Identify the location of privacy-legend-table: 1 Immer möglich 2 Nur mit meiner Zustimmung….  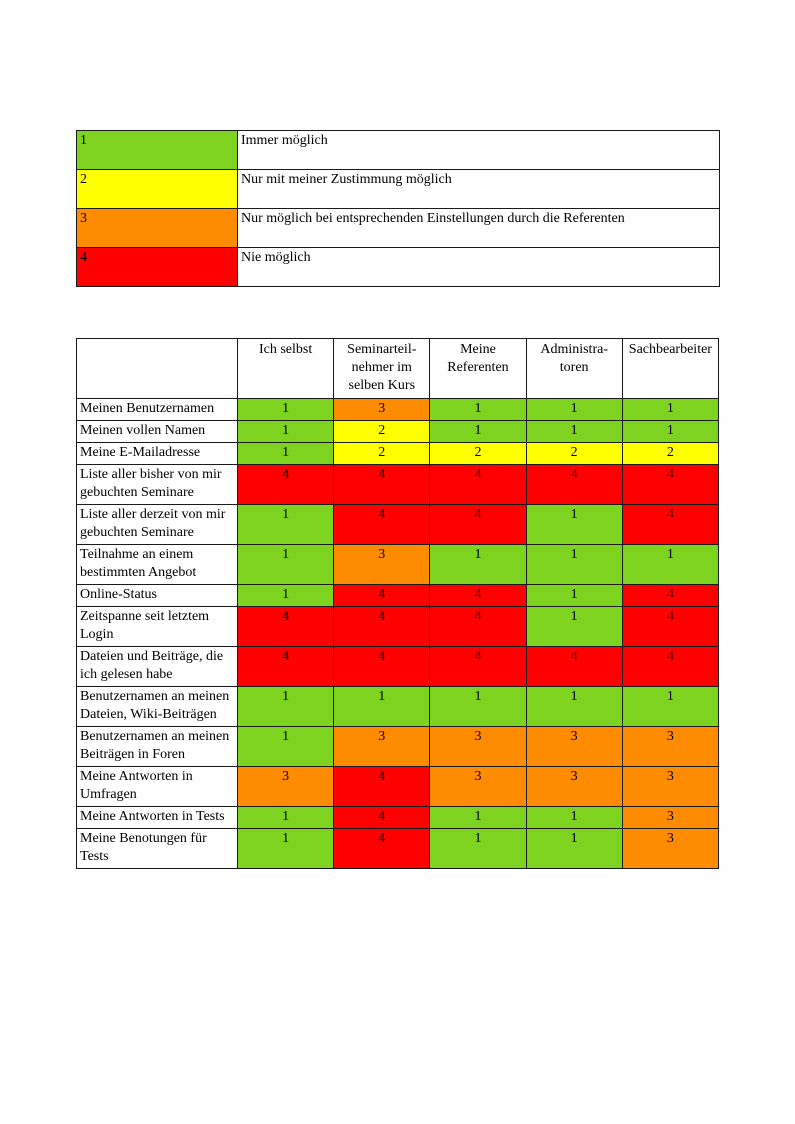
(398, 208).